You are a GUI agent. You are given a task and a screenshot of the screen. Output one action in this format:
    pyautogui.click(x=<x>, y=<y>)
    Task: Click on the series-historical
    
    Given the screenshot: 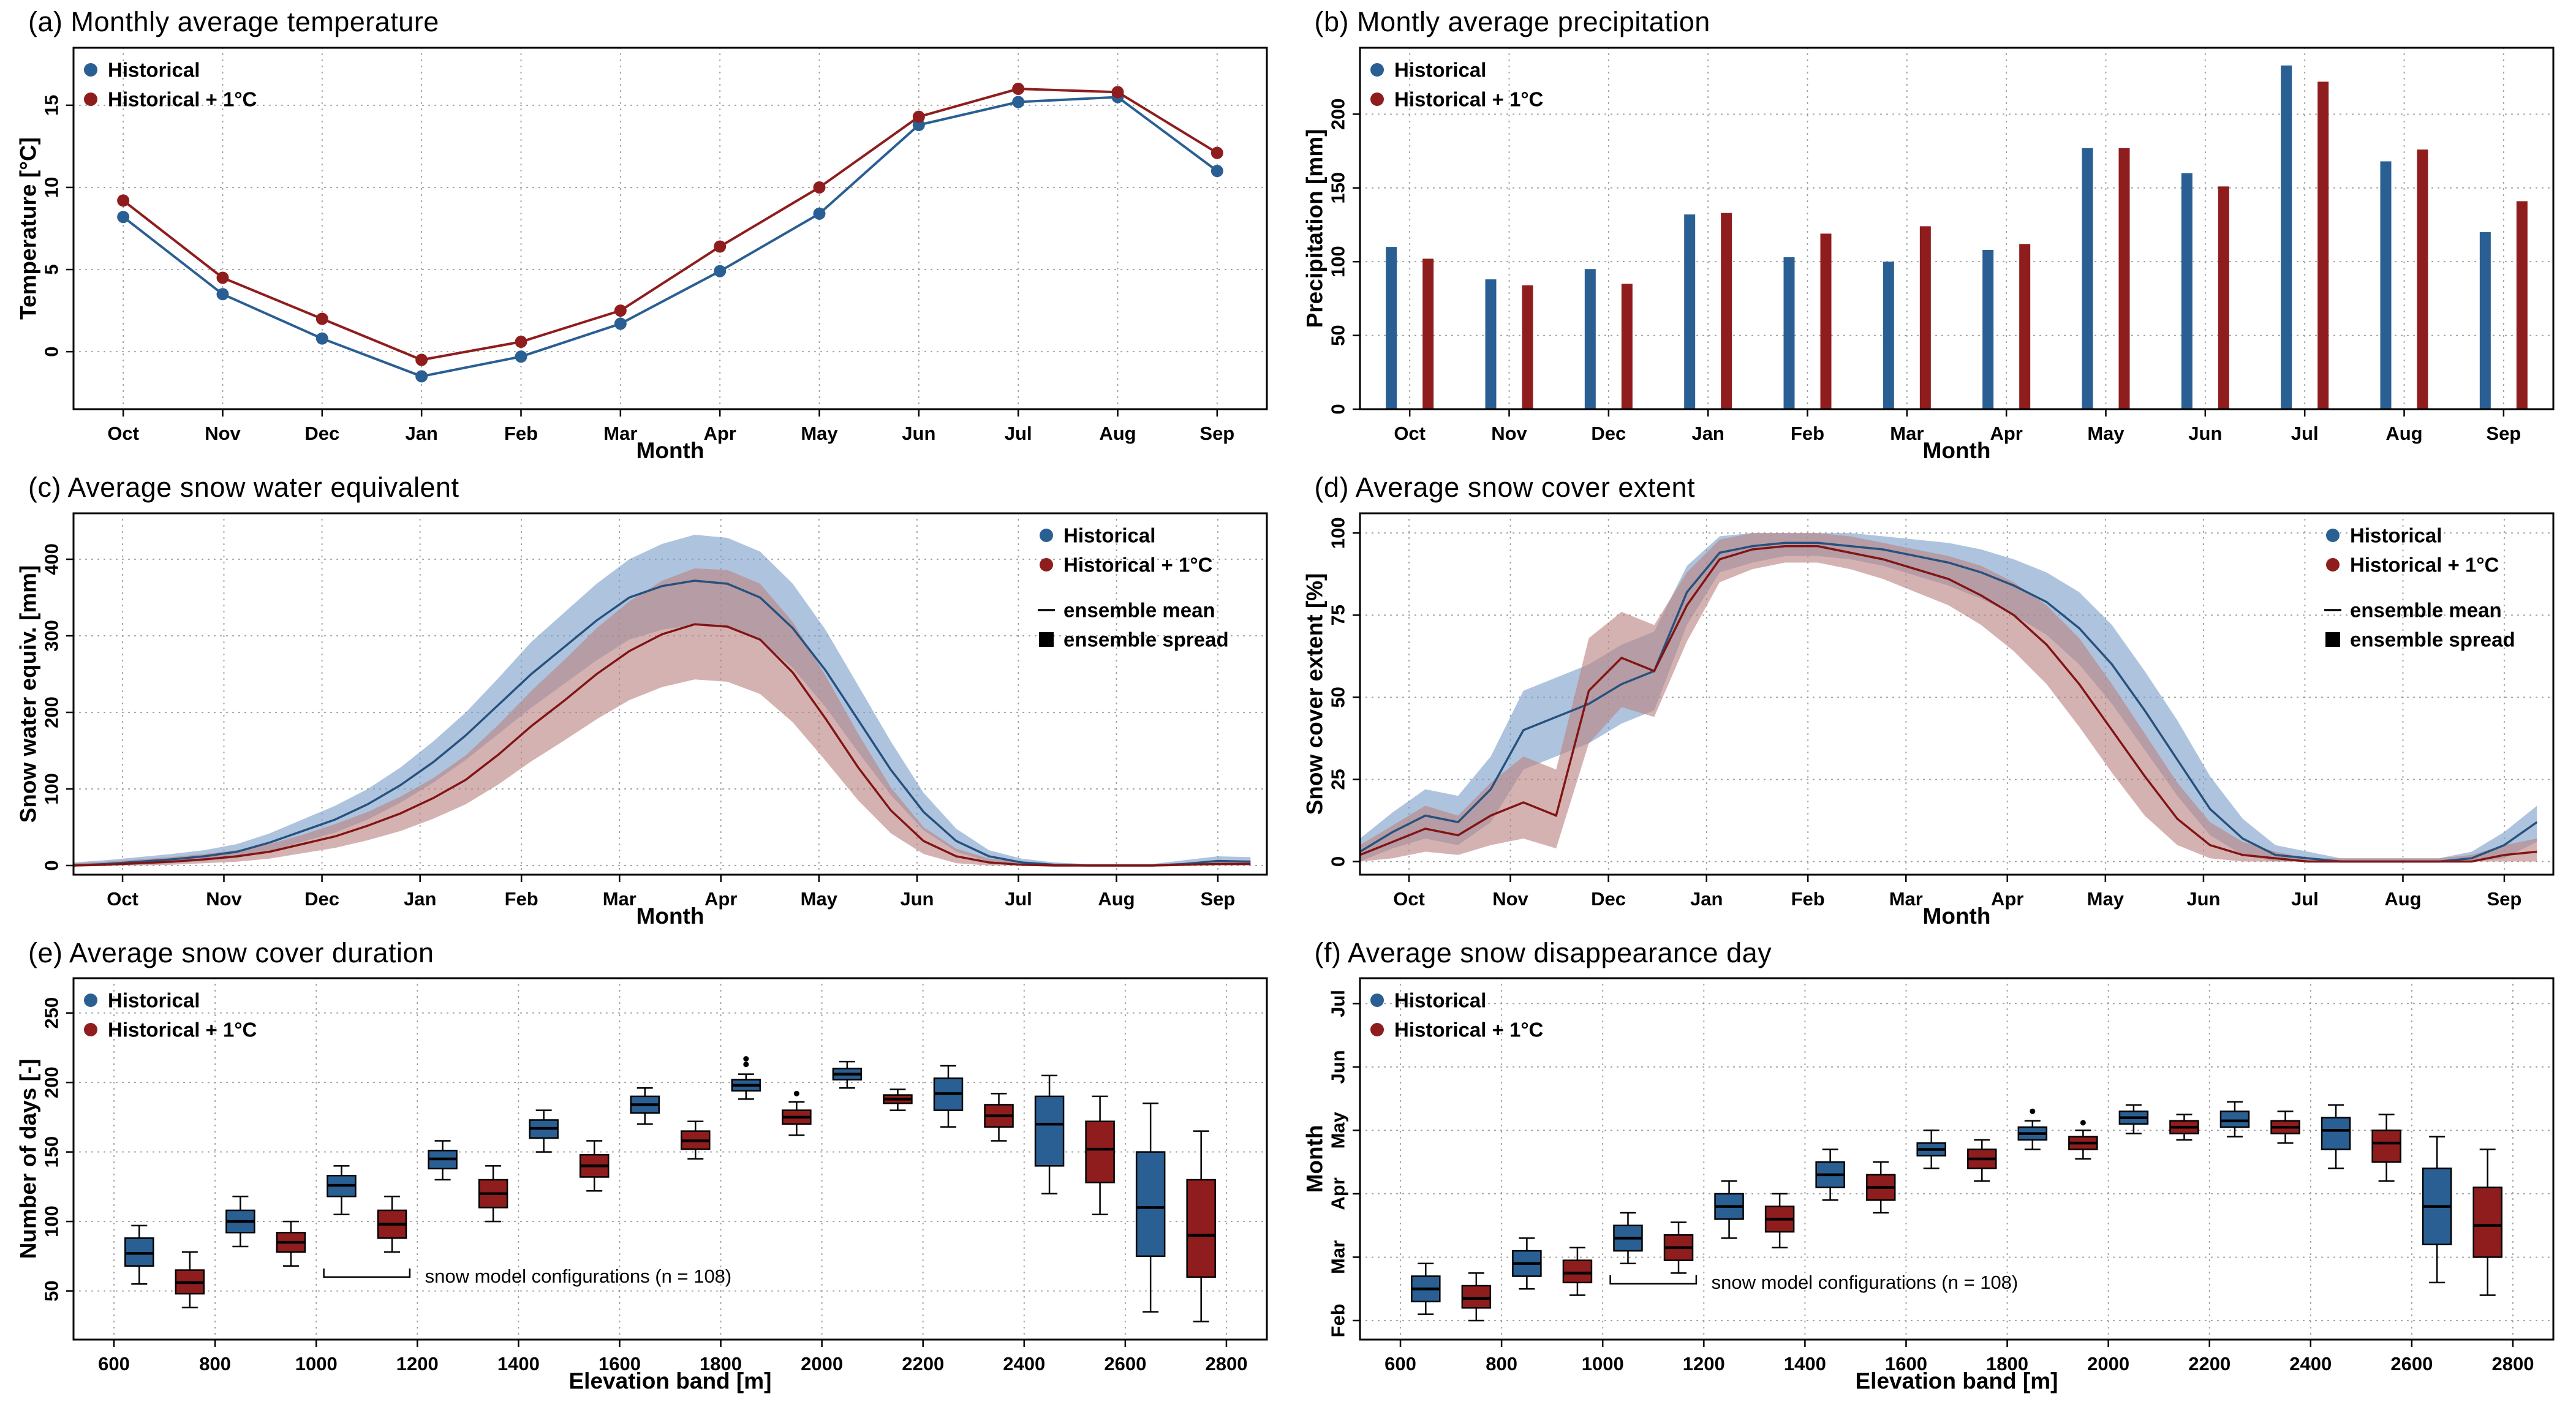 What is the action you would take?
    pyautogui.click(x=1938, y=237)
    